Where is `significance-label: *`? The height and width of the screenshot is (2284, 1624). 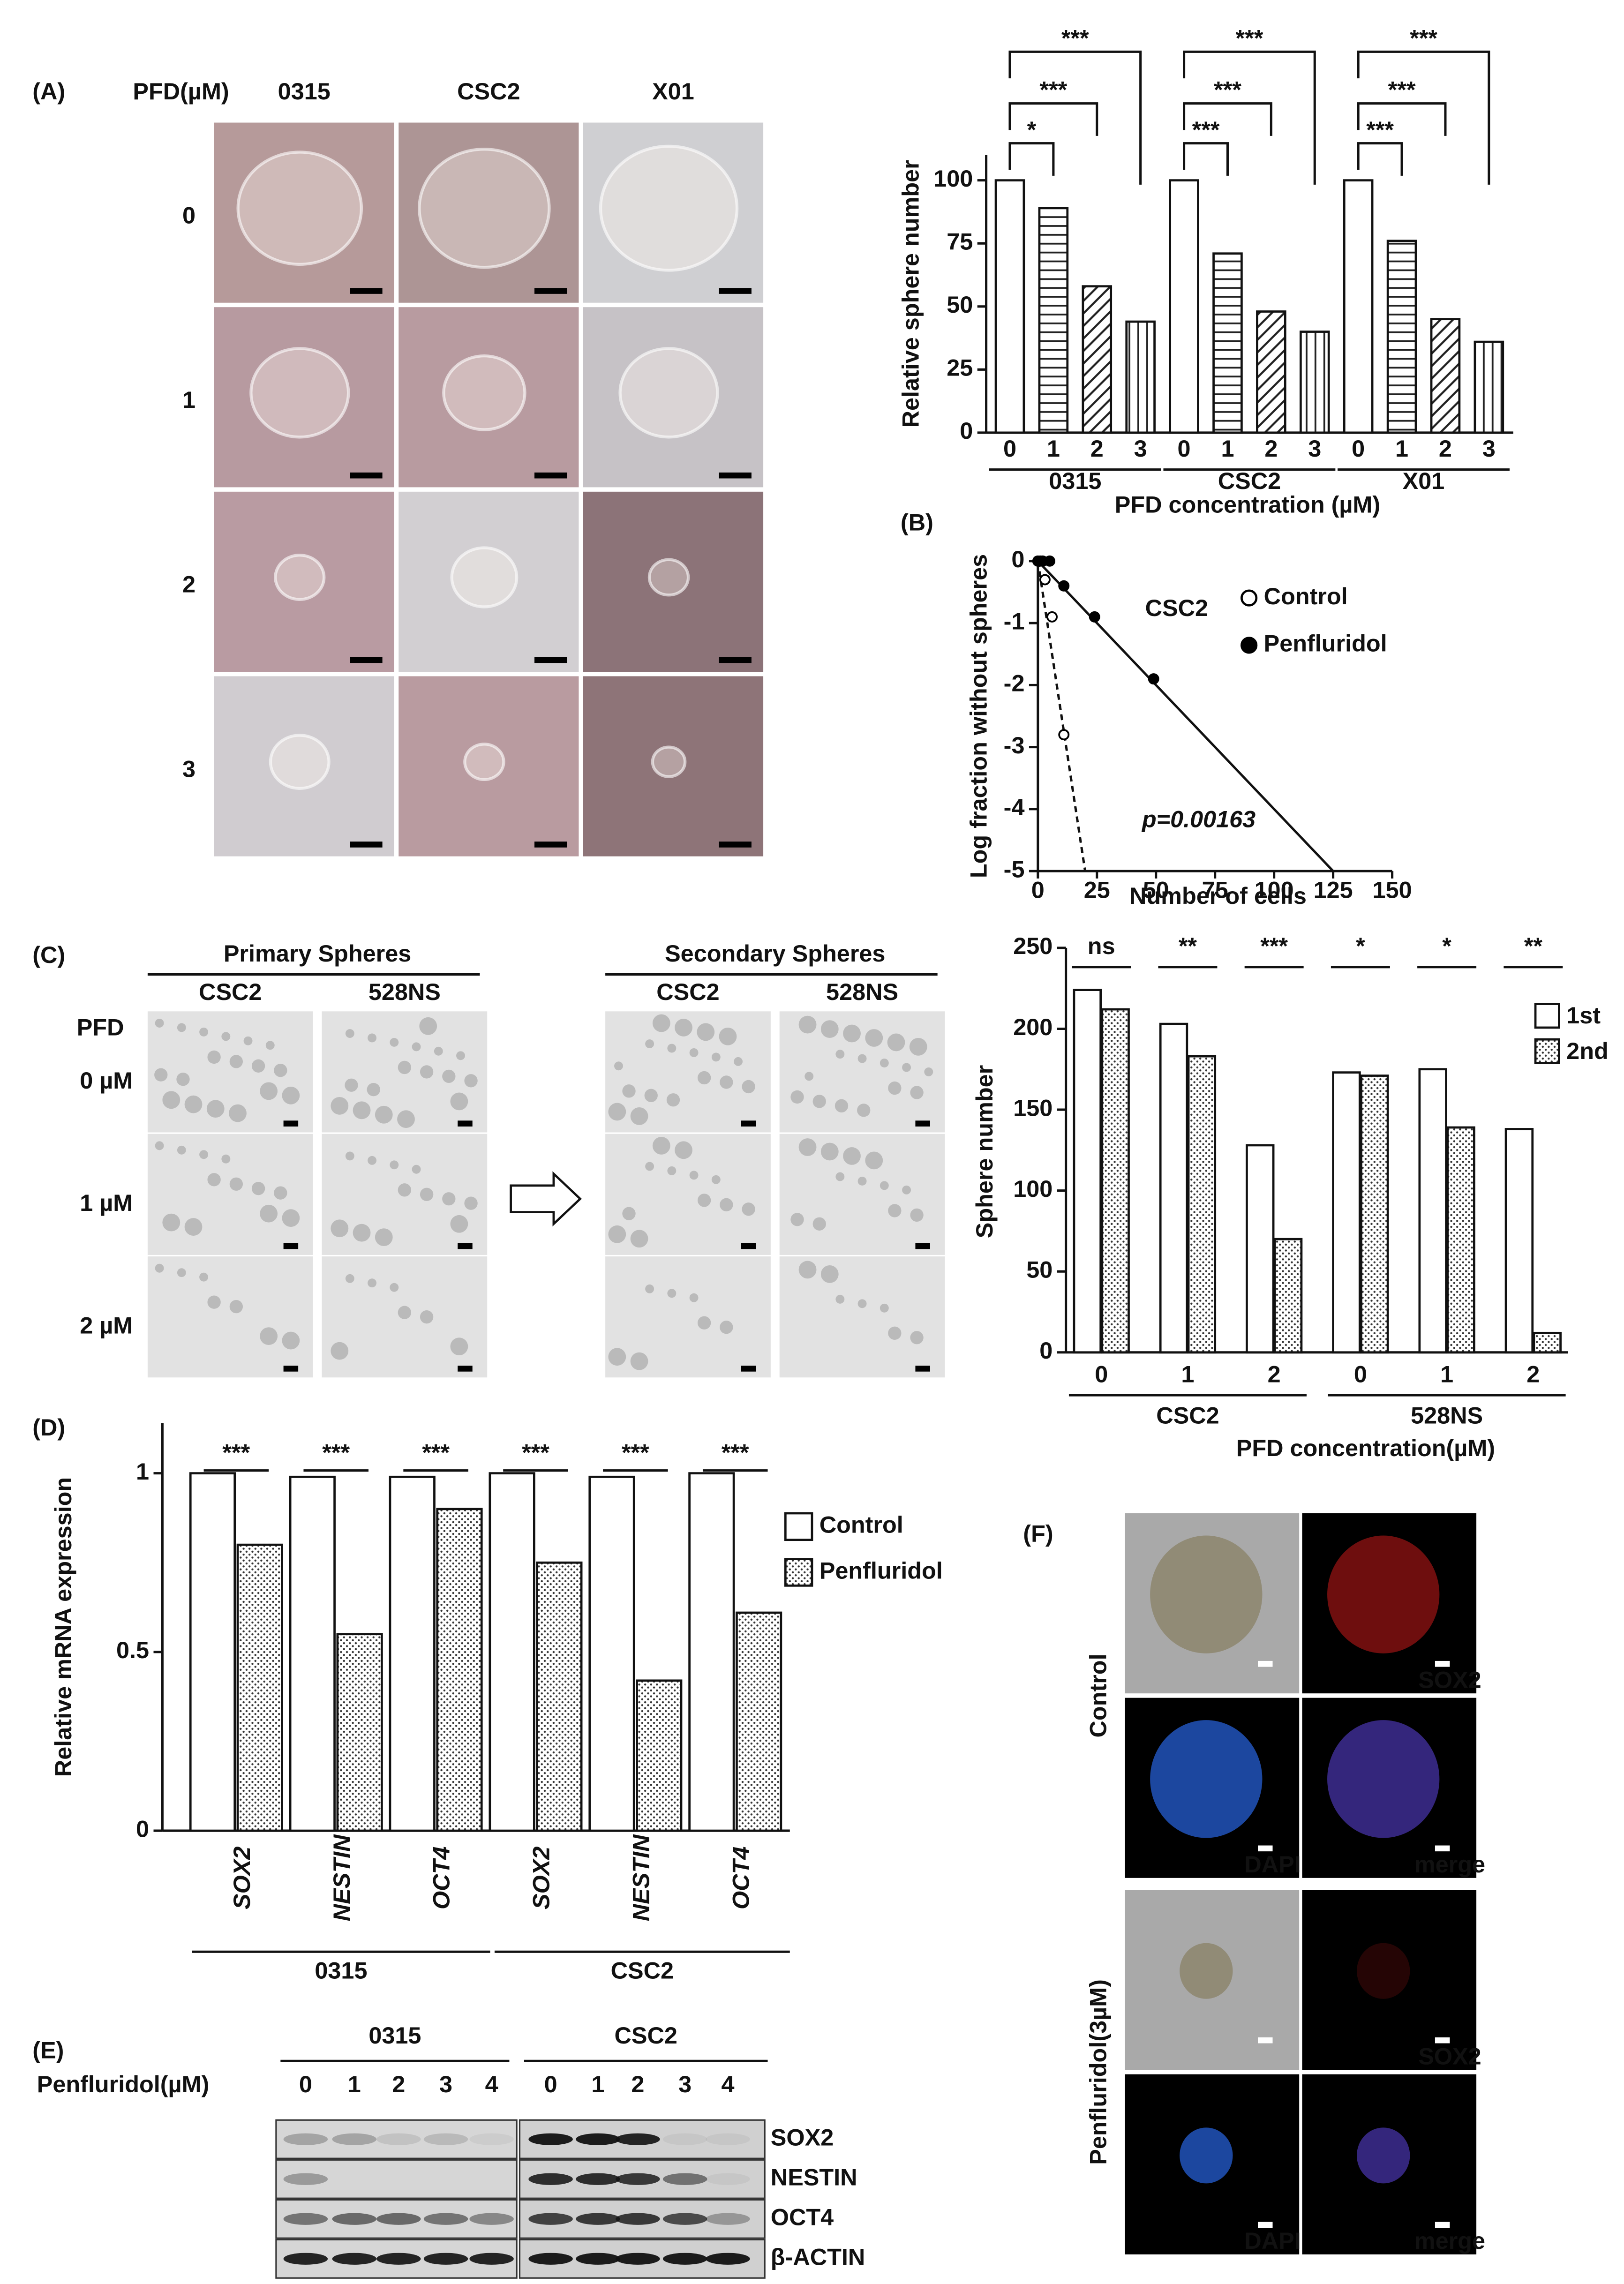 significance-label: * is located at coordinates (1032, 129).